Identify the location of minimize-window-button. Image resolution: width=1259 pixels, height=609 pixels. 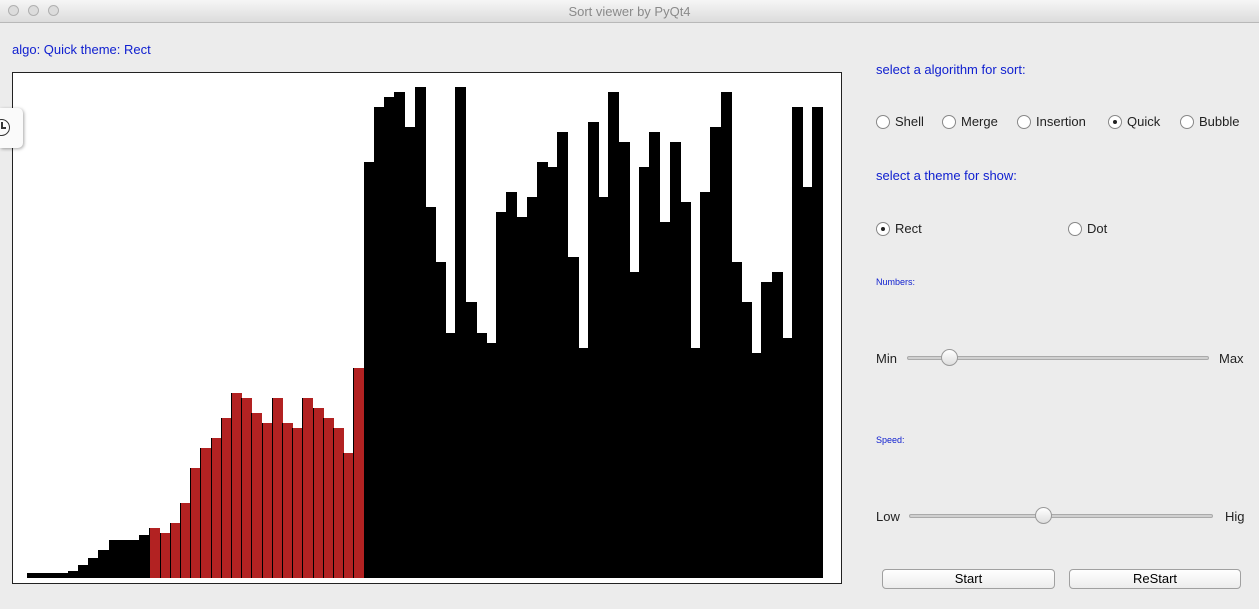
(33, 10).